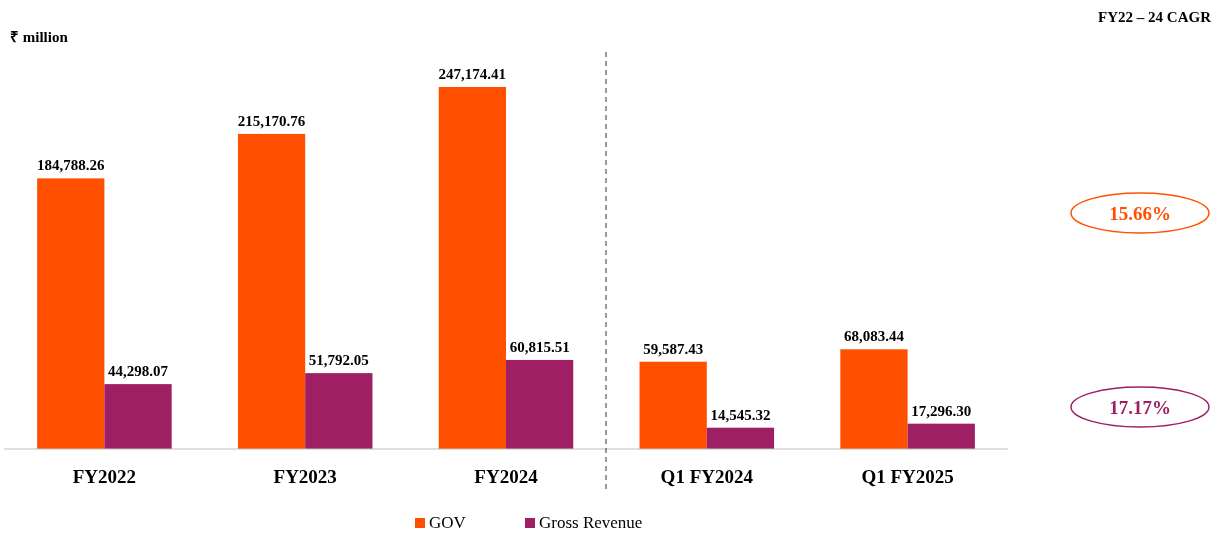  What do you see at coordinates (271, 120) in the screenshot?
I see `data-label: 215,170.76` at bounding box center [271, 120].